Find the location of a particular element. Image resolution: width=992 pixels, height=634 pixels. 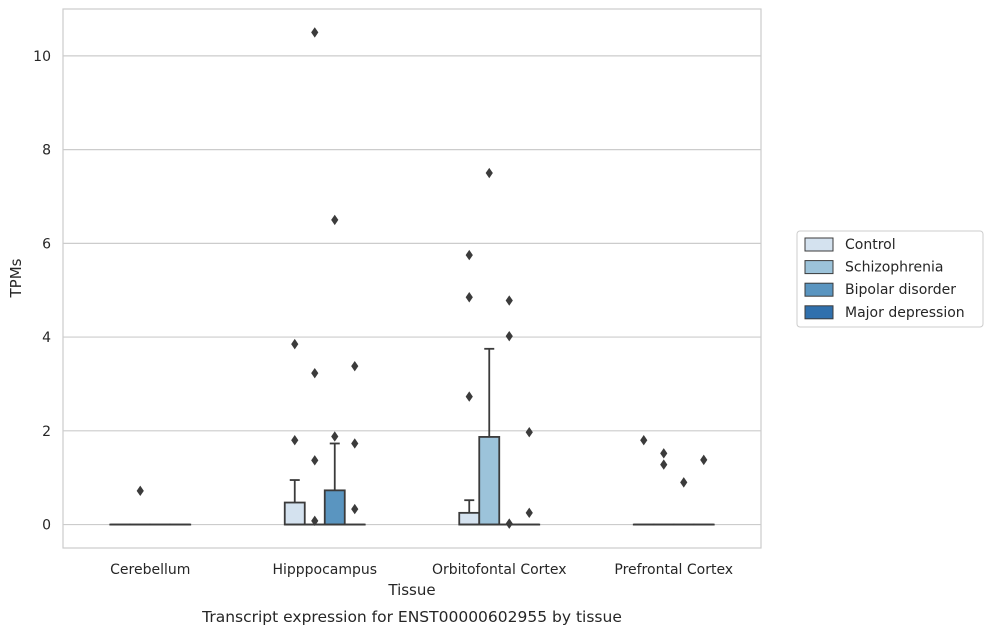

legend-label-control: Control is located at coordinates (870, 245).